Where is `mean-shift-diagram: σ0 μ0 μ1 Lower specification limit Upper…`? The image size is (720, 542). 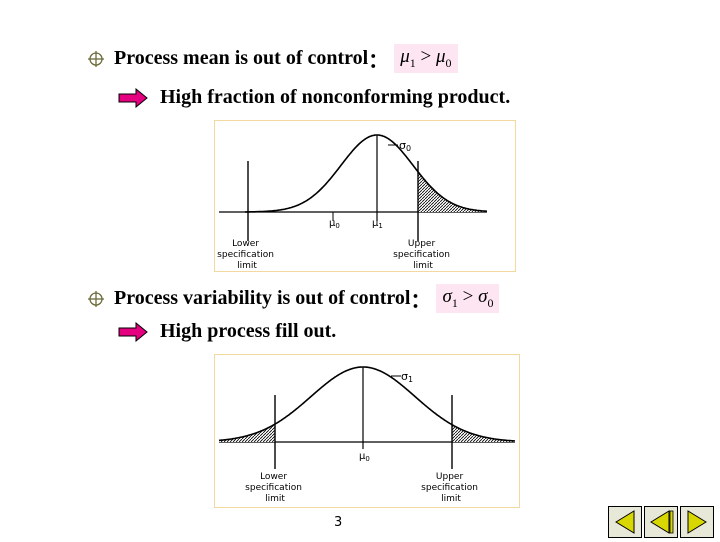
mean-shift-diagram: σ0 μ0 μ1 Lower specification limit Upper… is located at coordinates (352, 202).